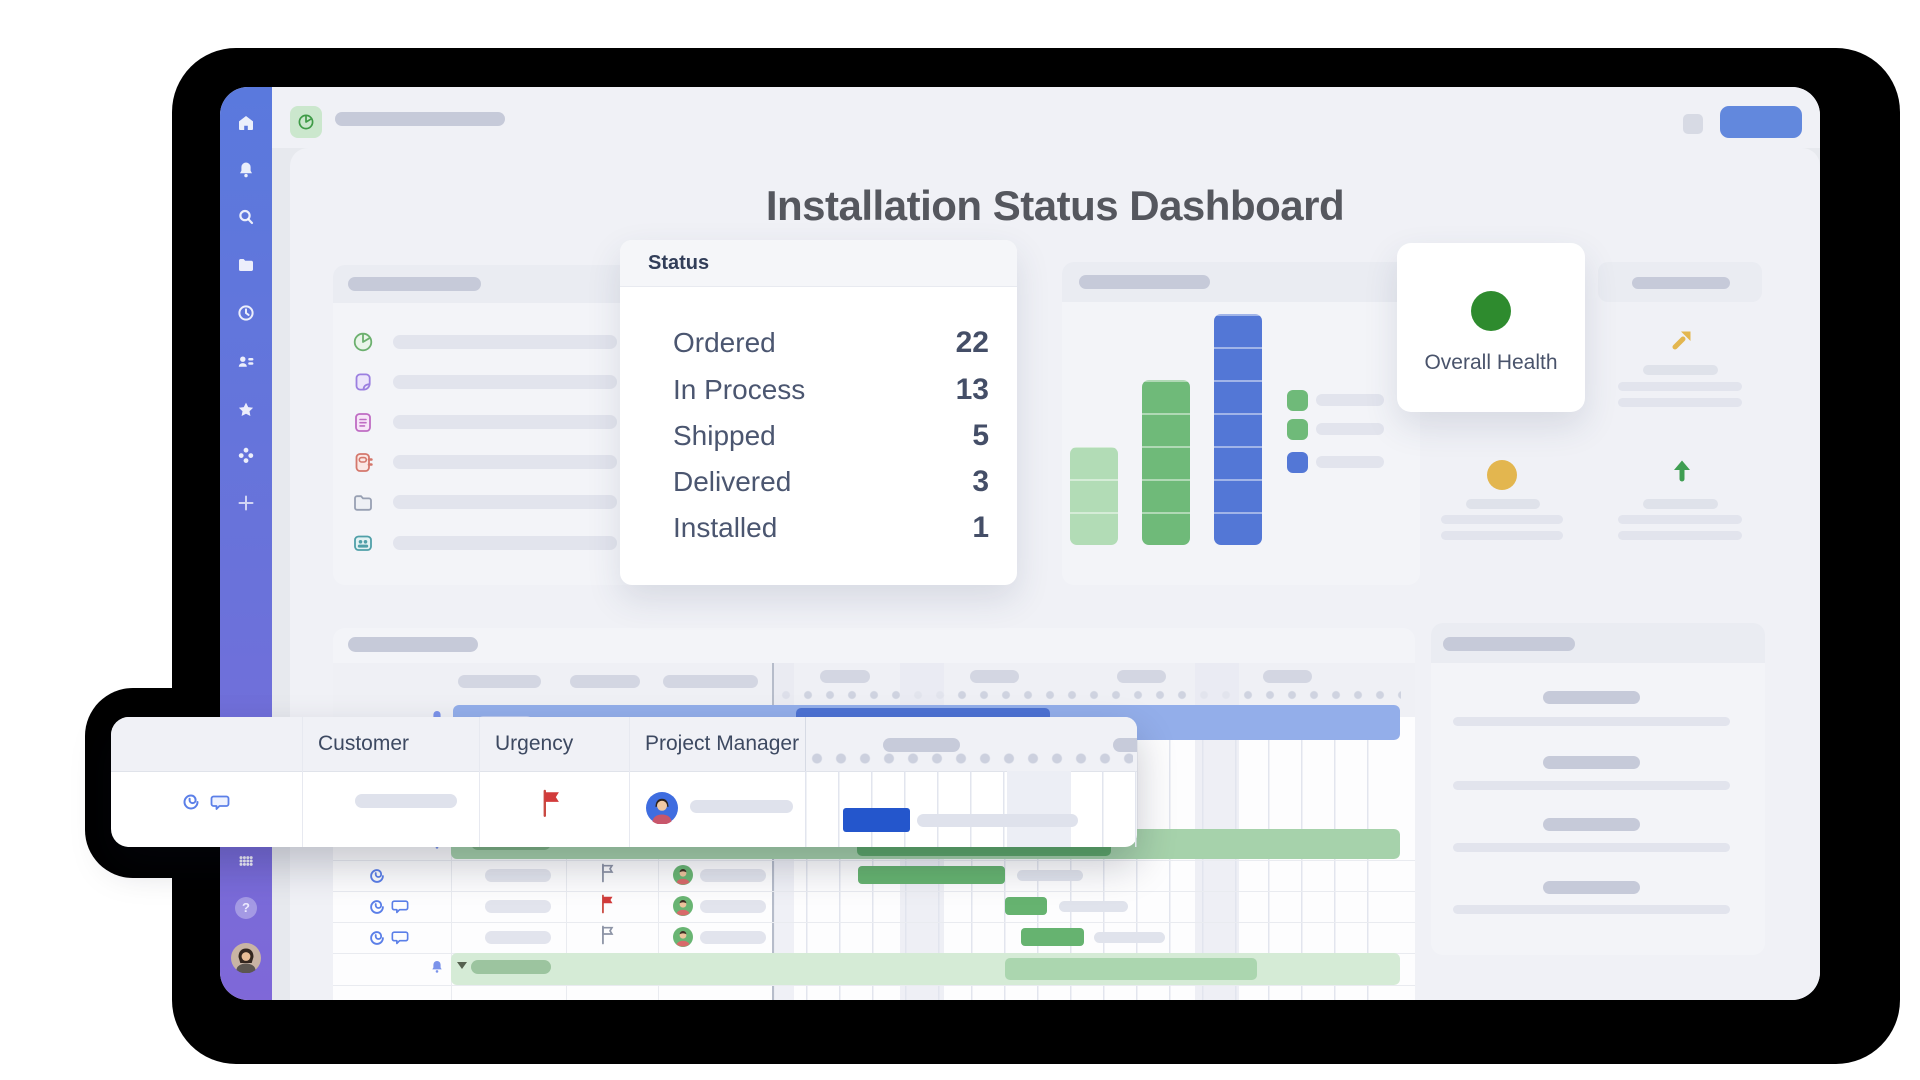 This screenshot has width=1920, height=1080. I want to click on notebook-icon, so click(364, 462).